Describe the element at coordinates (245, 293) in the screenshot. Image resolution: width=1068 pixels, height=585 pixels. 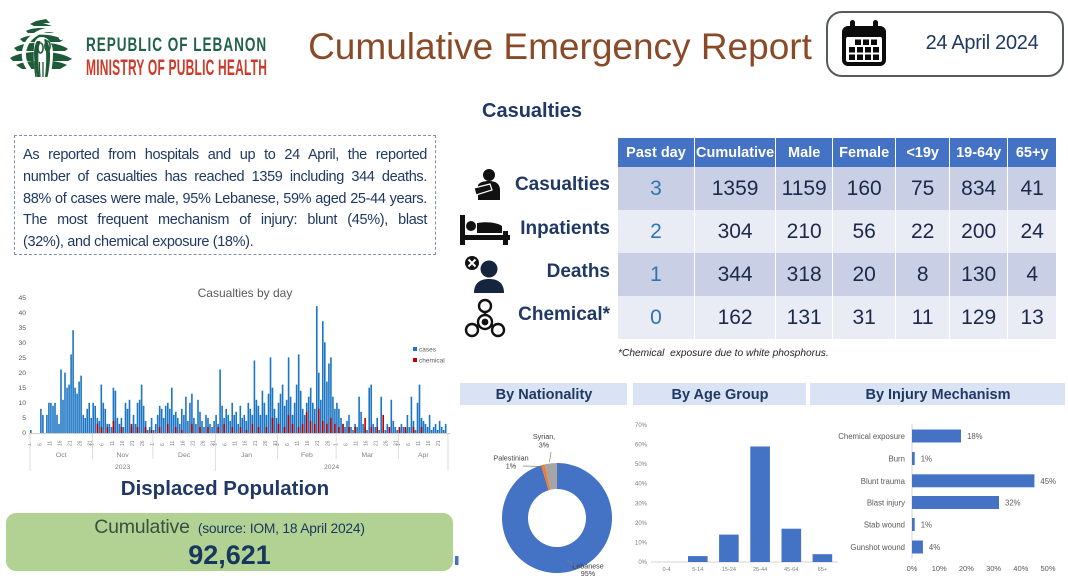
I see `svg-text: Casualties by day` at that location.